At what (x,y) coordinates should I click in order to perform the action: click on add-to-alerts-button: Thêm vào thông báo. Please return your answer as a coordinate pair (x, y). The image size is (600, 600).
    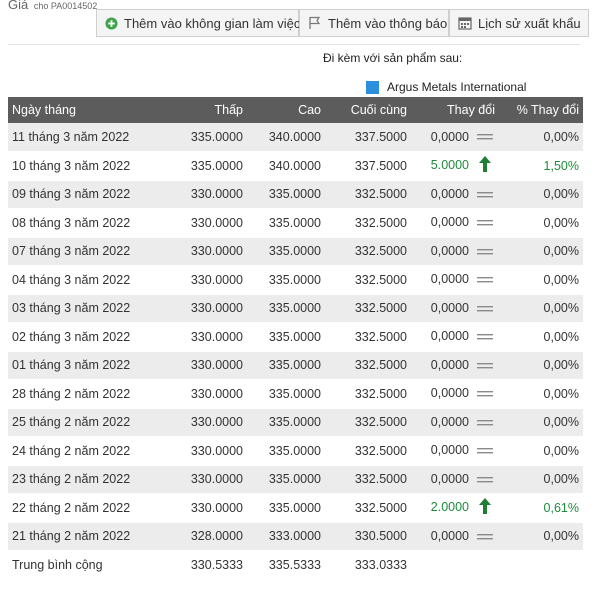
    Looking at the image, I should click on (374, 23).